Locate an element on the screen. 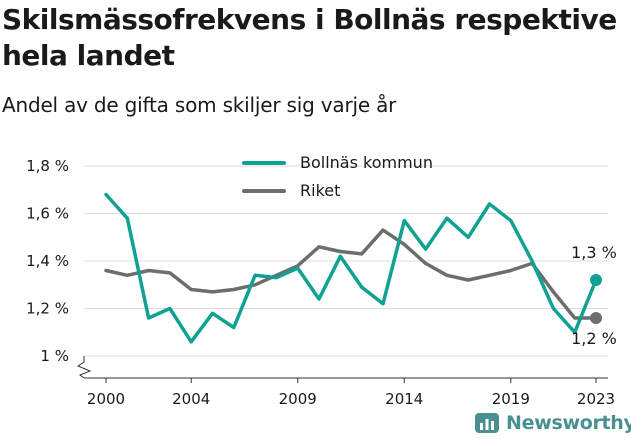 This screenshot has width=631, height=439. newsworthy-logo-icon is located at coordinates (487, 423).